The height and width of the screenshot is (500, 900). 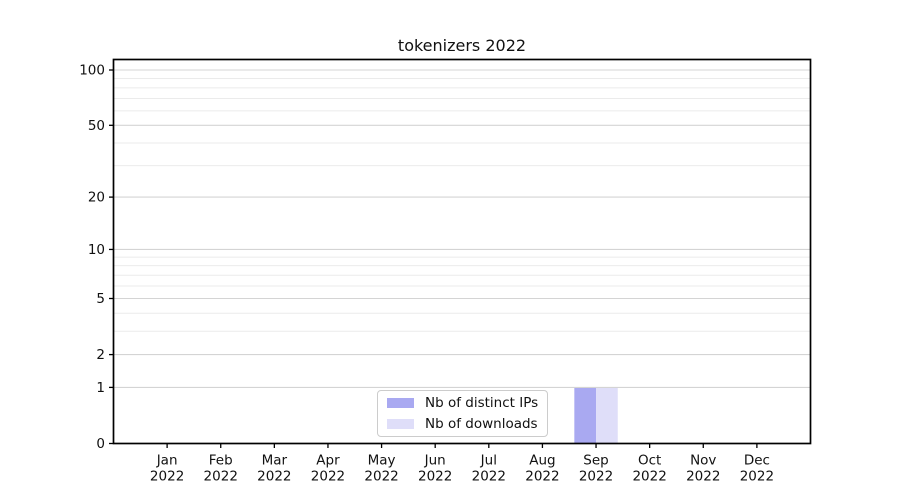 What do you see at coordinates (100, 299) in the screenshot?
I see `y-tick-label: 5` at bounding box center [100, 299].